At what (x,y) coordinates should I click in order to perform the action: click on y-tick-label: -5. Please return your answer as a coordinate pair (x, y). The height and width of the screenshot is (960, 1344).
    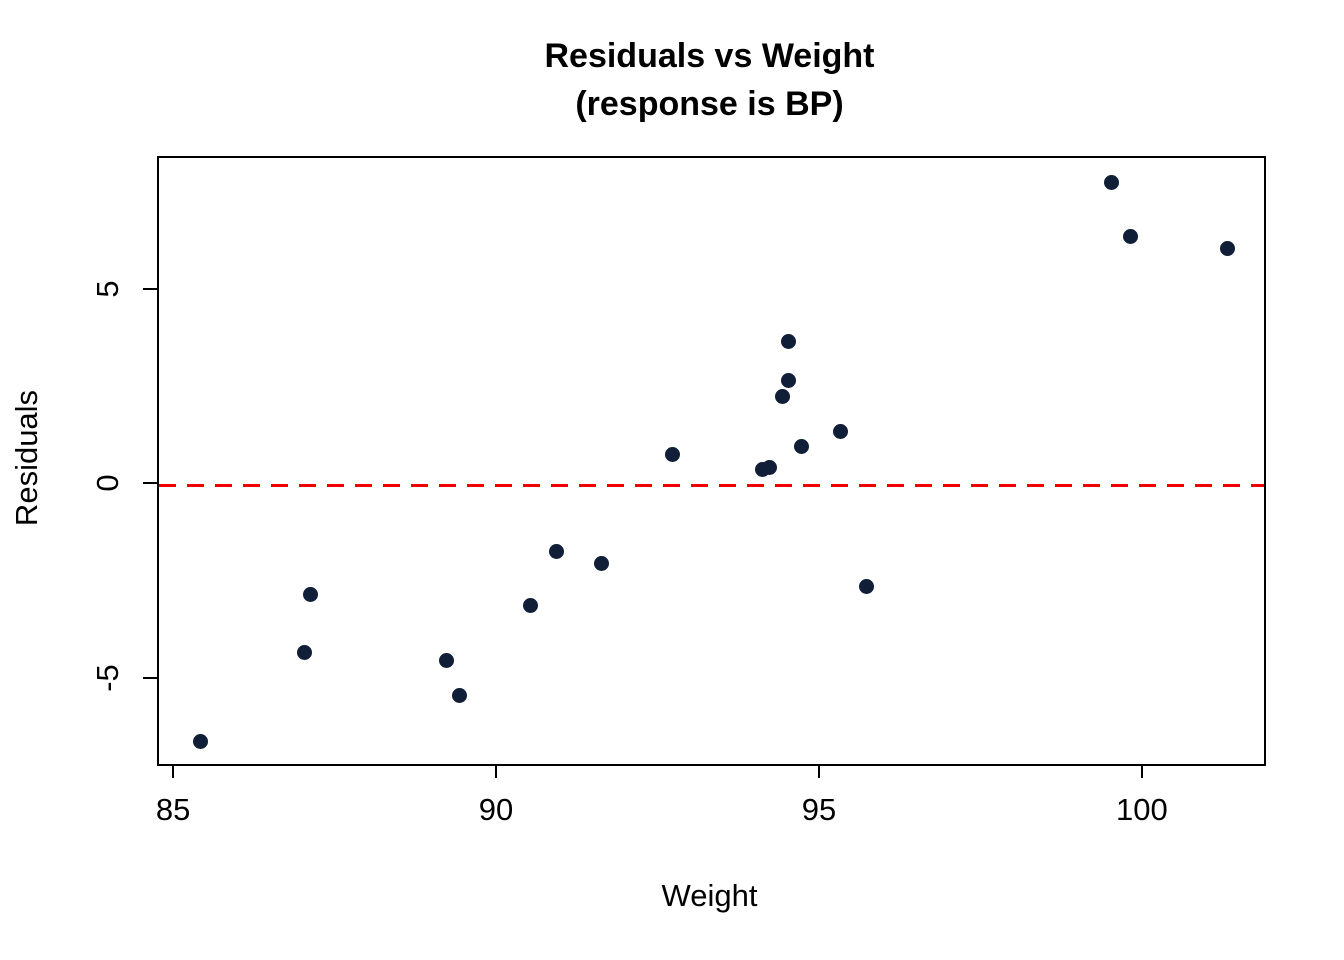
    Looking at the image, I should click on (107, 677).